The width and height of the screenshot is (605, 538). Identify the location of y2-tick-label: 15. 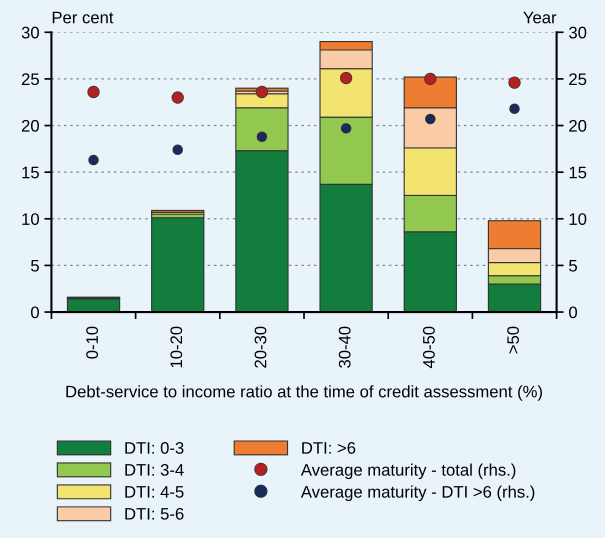
(578, 172).